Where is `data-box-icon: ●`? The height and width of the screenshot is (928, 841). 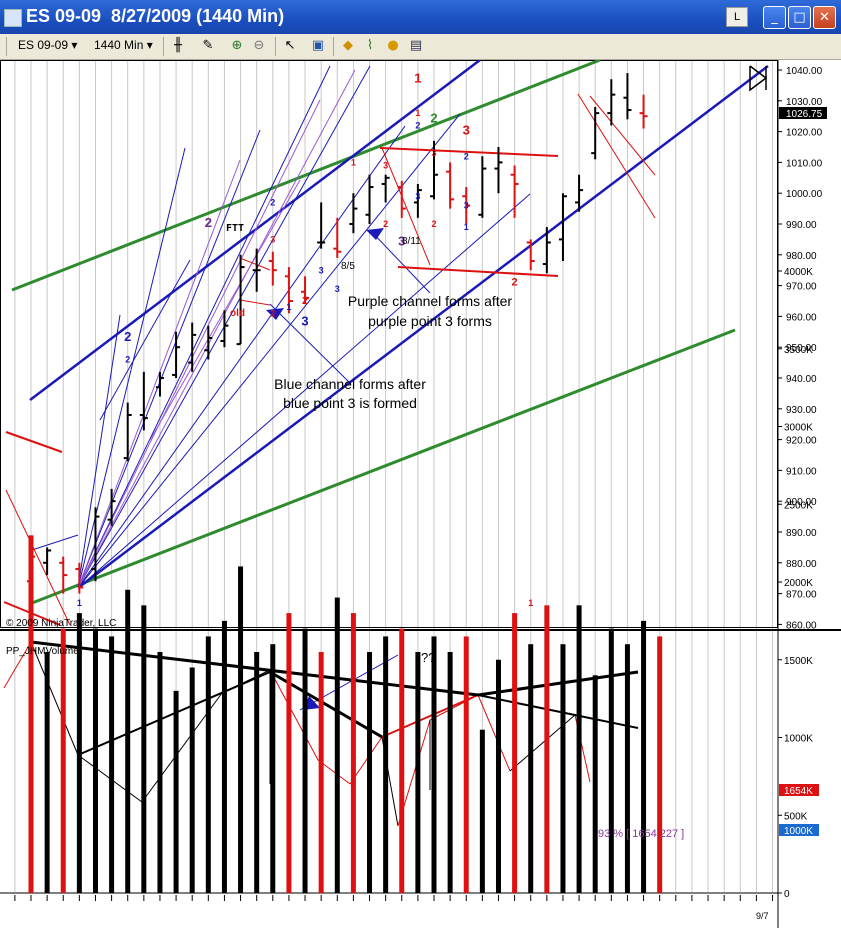
data-box-icon: ● is located at coordinates (393, 45).